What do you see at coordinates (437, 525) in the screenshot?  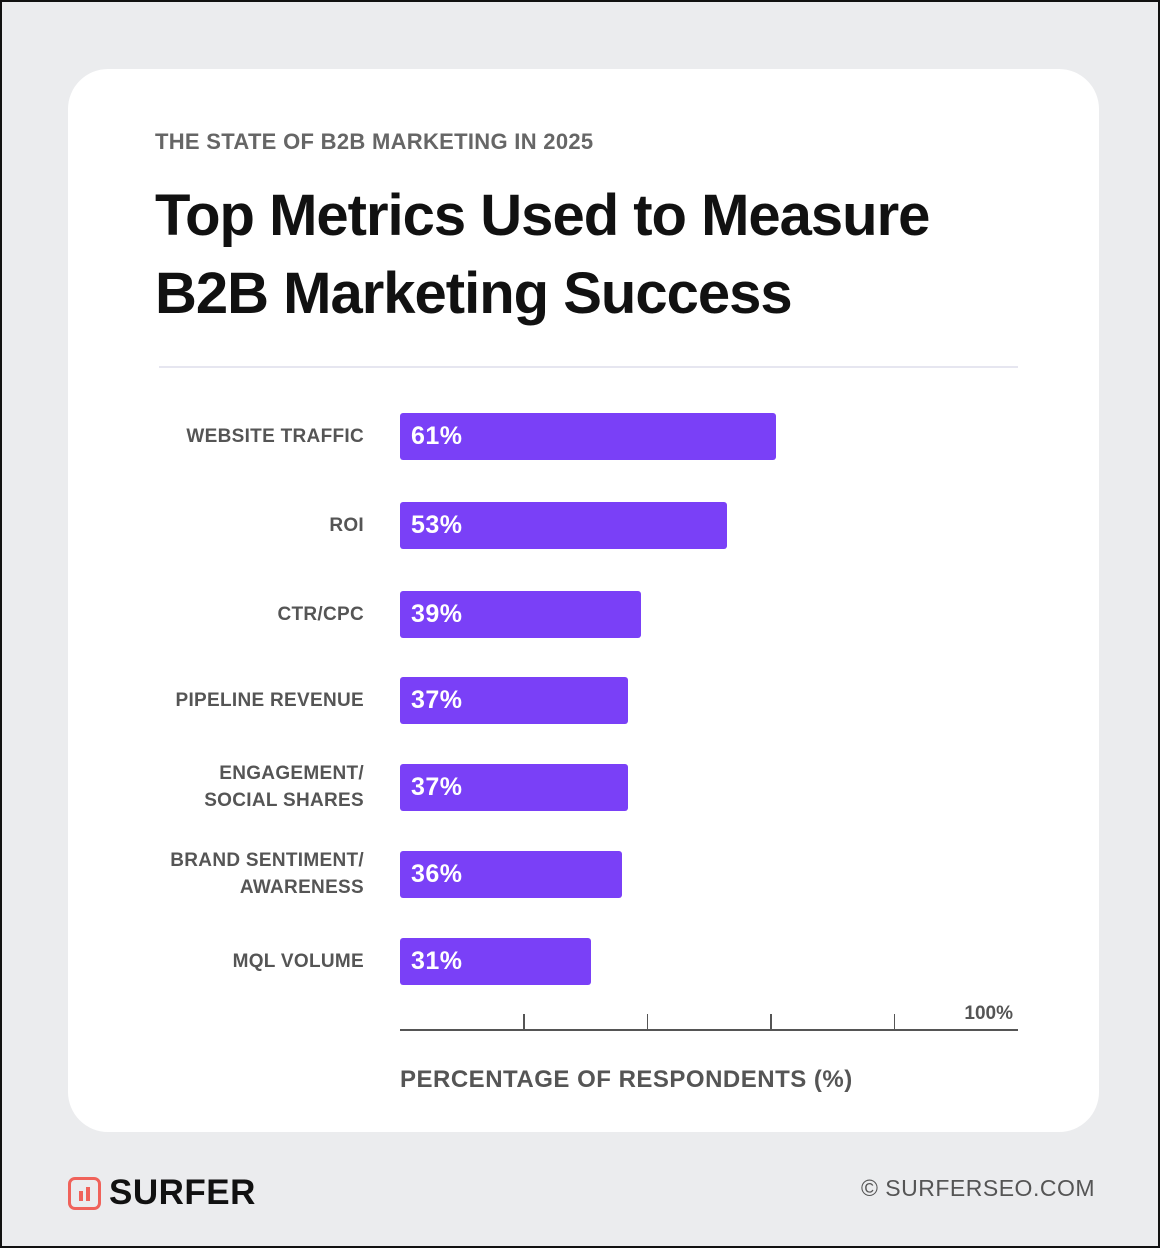 I see `data-label: 53%` at bounding box center [437, 525].